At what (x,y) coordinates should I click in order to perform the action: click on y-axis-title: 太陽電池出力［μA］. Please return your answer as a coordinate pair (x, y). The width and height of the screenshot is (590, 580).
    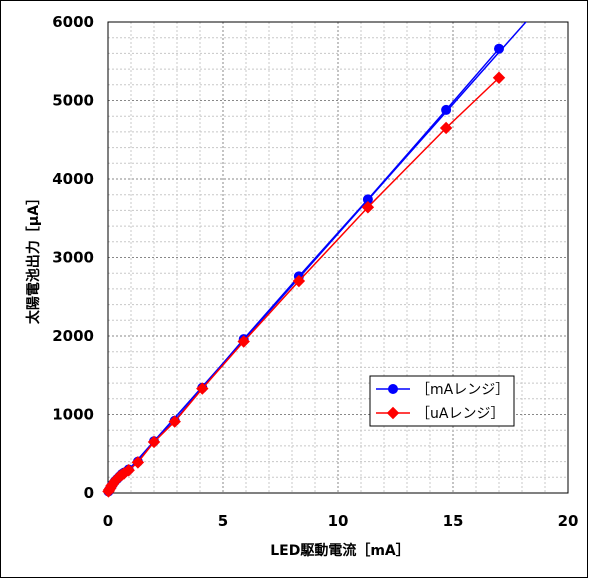
    Looking at the image, I should click on (33, 257).